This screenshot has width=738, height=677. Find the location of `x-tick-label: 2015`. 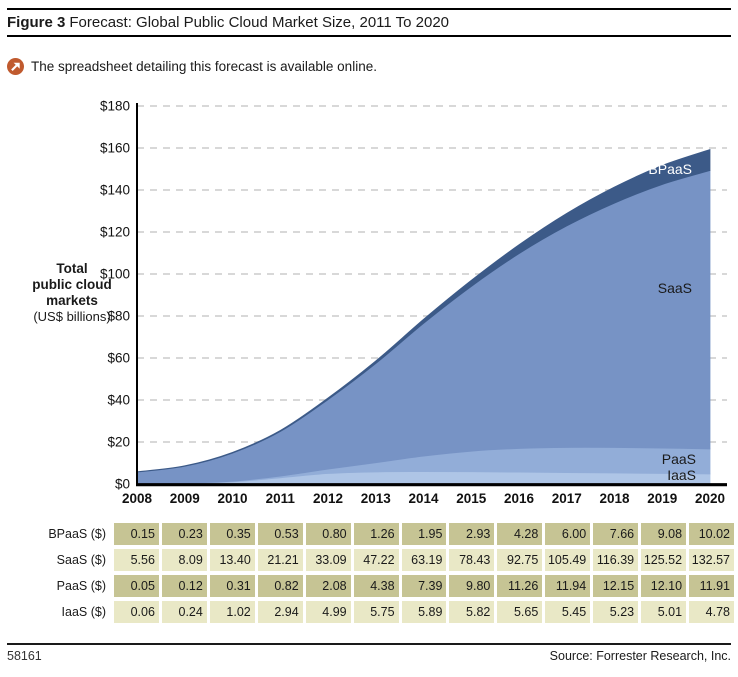

x-tick-label: 2015 is located at coordinates (471, 498).